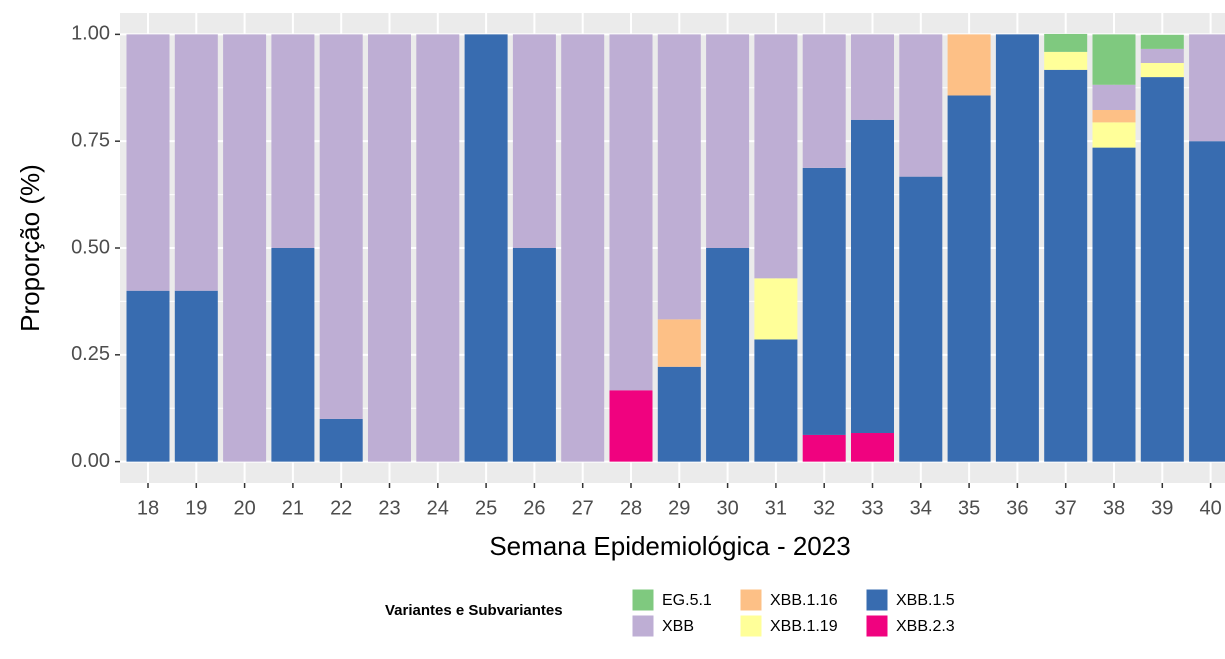 The height and width of the screenshot is (659, 1225). What do you see at coordinates (669, 546) in the screenshot?
I see `x-axis-title: Semana Epidemiológica - 2023` at bounding box center [669, 546].